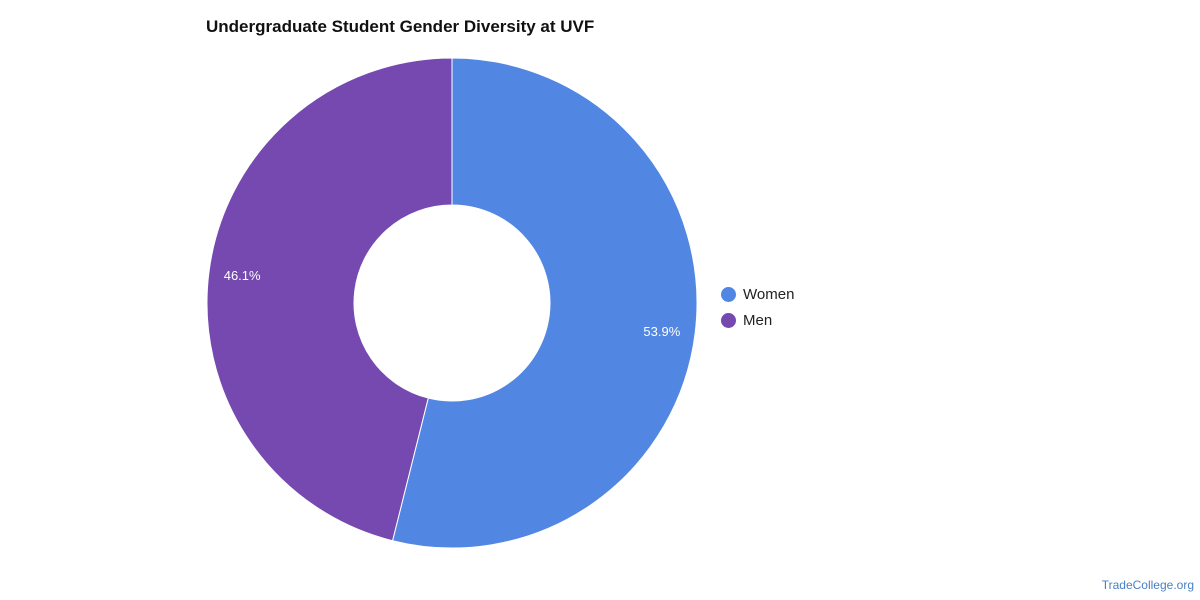 This screenshot has height=600, width=1200. What do you see at coordinates (242, 275) in the screenshot?
I see `slice-label-men: 46.1%` at bounding box center [242, 275].